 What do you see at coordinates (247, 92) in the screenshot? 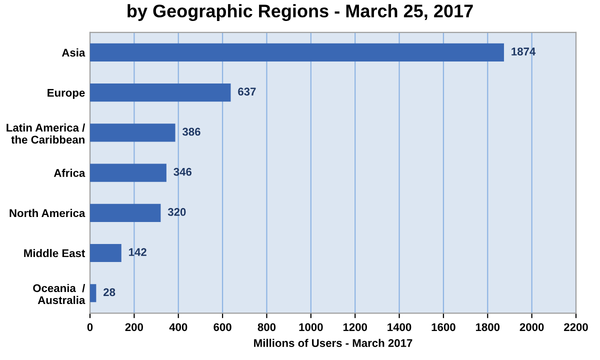
I see `data-label: 637` at bounding box center [247, 92].